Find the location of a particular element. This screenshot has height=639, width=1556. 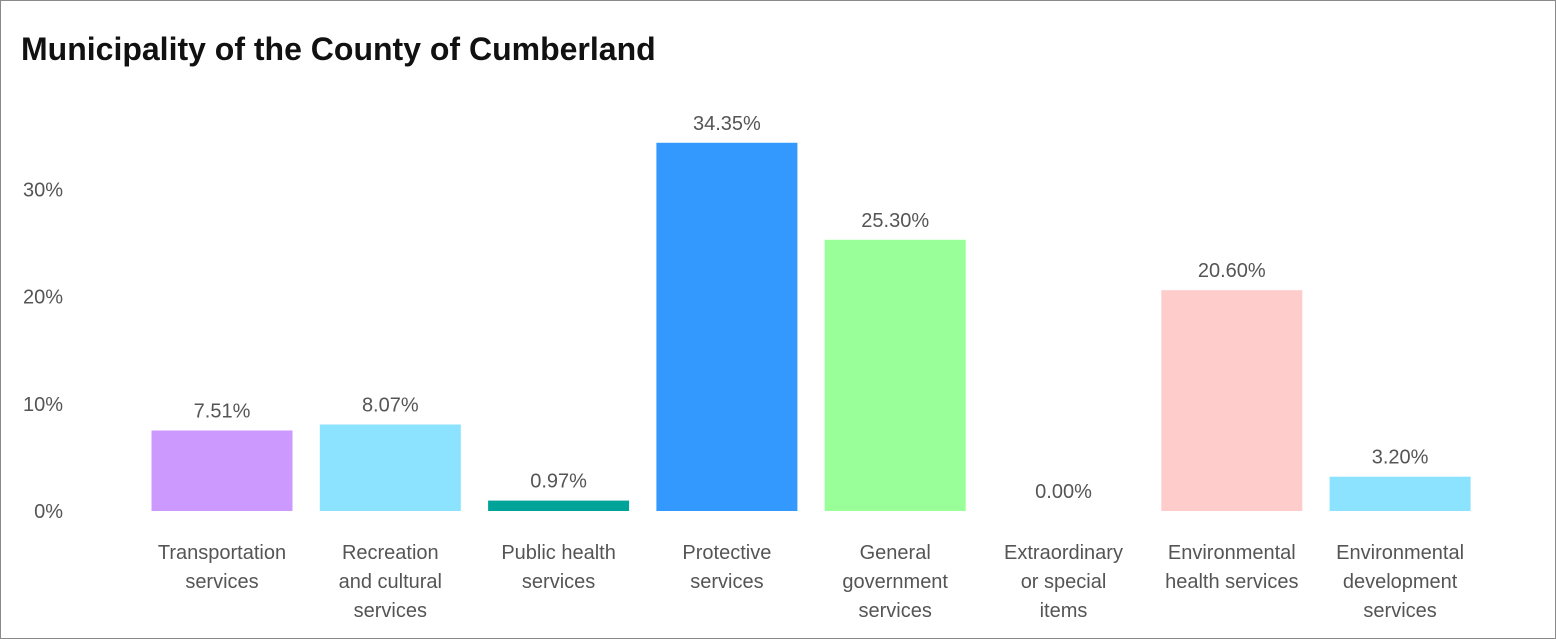

x-tick-label: and cultural is located at coordinates (390, 582).